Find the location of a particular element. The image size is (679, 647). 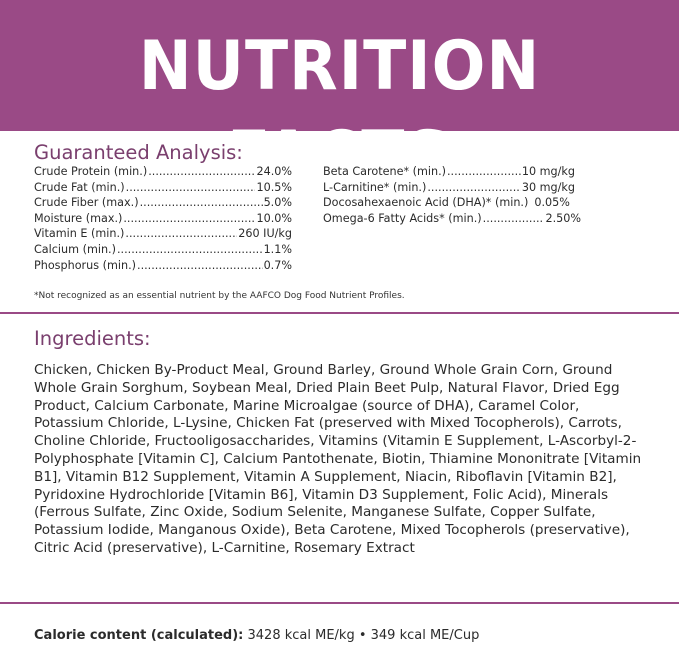

nutrient-name: Docosahexaenoic Acid (DHA)* (min.) is located at coordinates (426, 203).